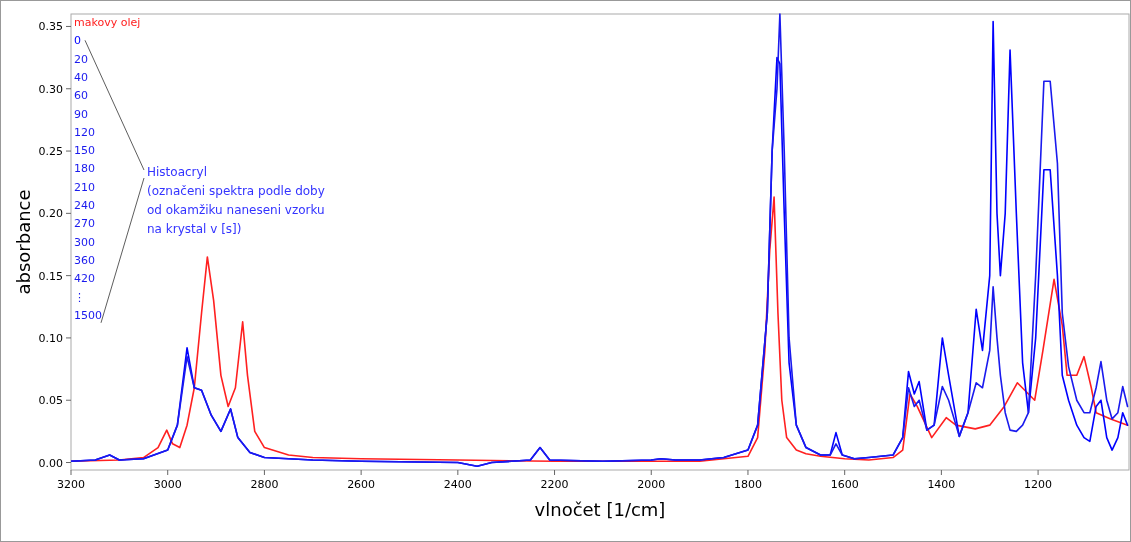  Describe the element at coordinates (81, 96) in the screenshot. I see `annotation: 60` at that location.